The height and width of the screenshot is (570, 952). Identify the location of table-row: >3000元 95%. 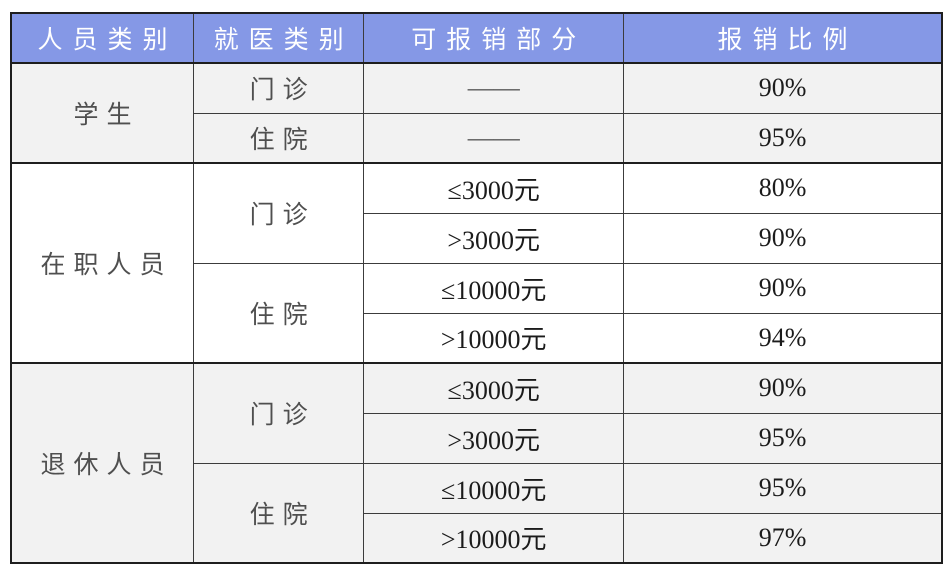
(477, 438).